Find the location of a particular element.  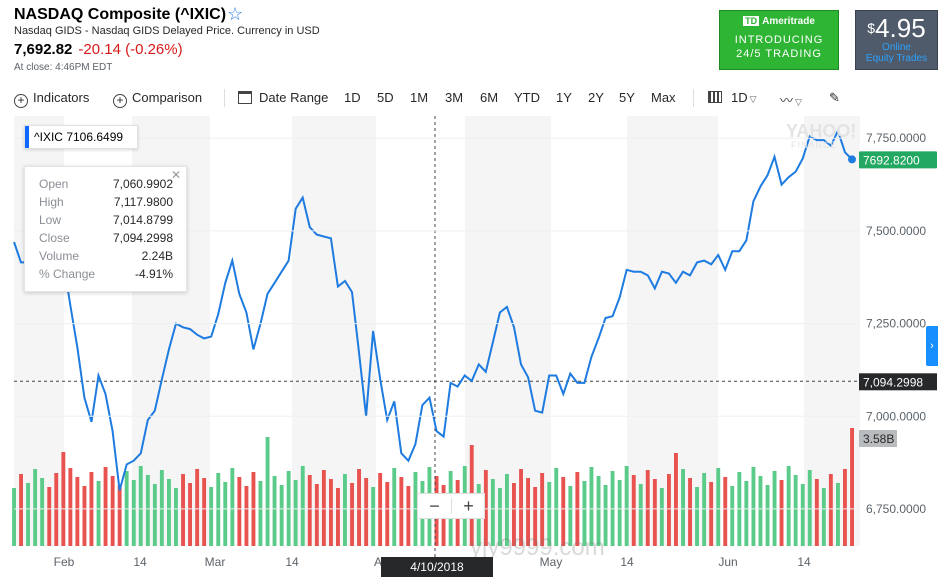

comparison-button: + Comparison is located at coordinates (157, 99).